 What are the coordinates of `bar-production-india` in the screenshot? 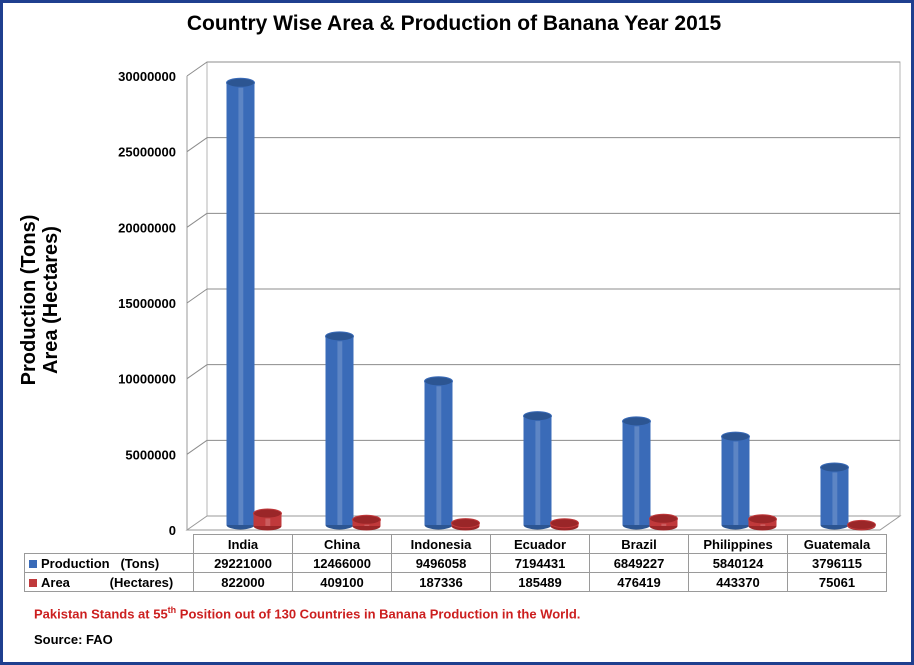 It's located at (240, 303).